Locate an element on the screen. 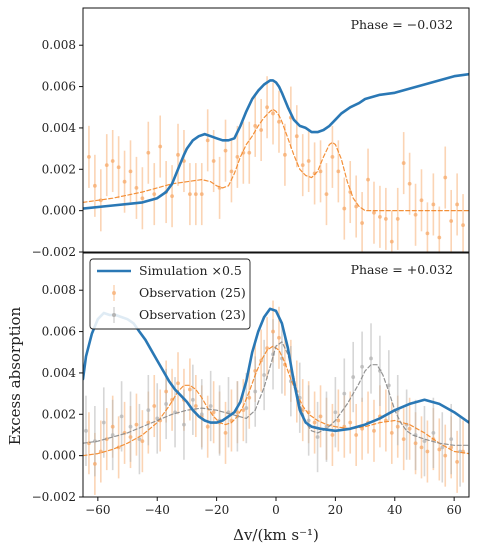 This screenshot has height=553, width=478. point-observation-25--3 is located at coordinates (106, 165).